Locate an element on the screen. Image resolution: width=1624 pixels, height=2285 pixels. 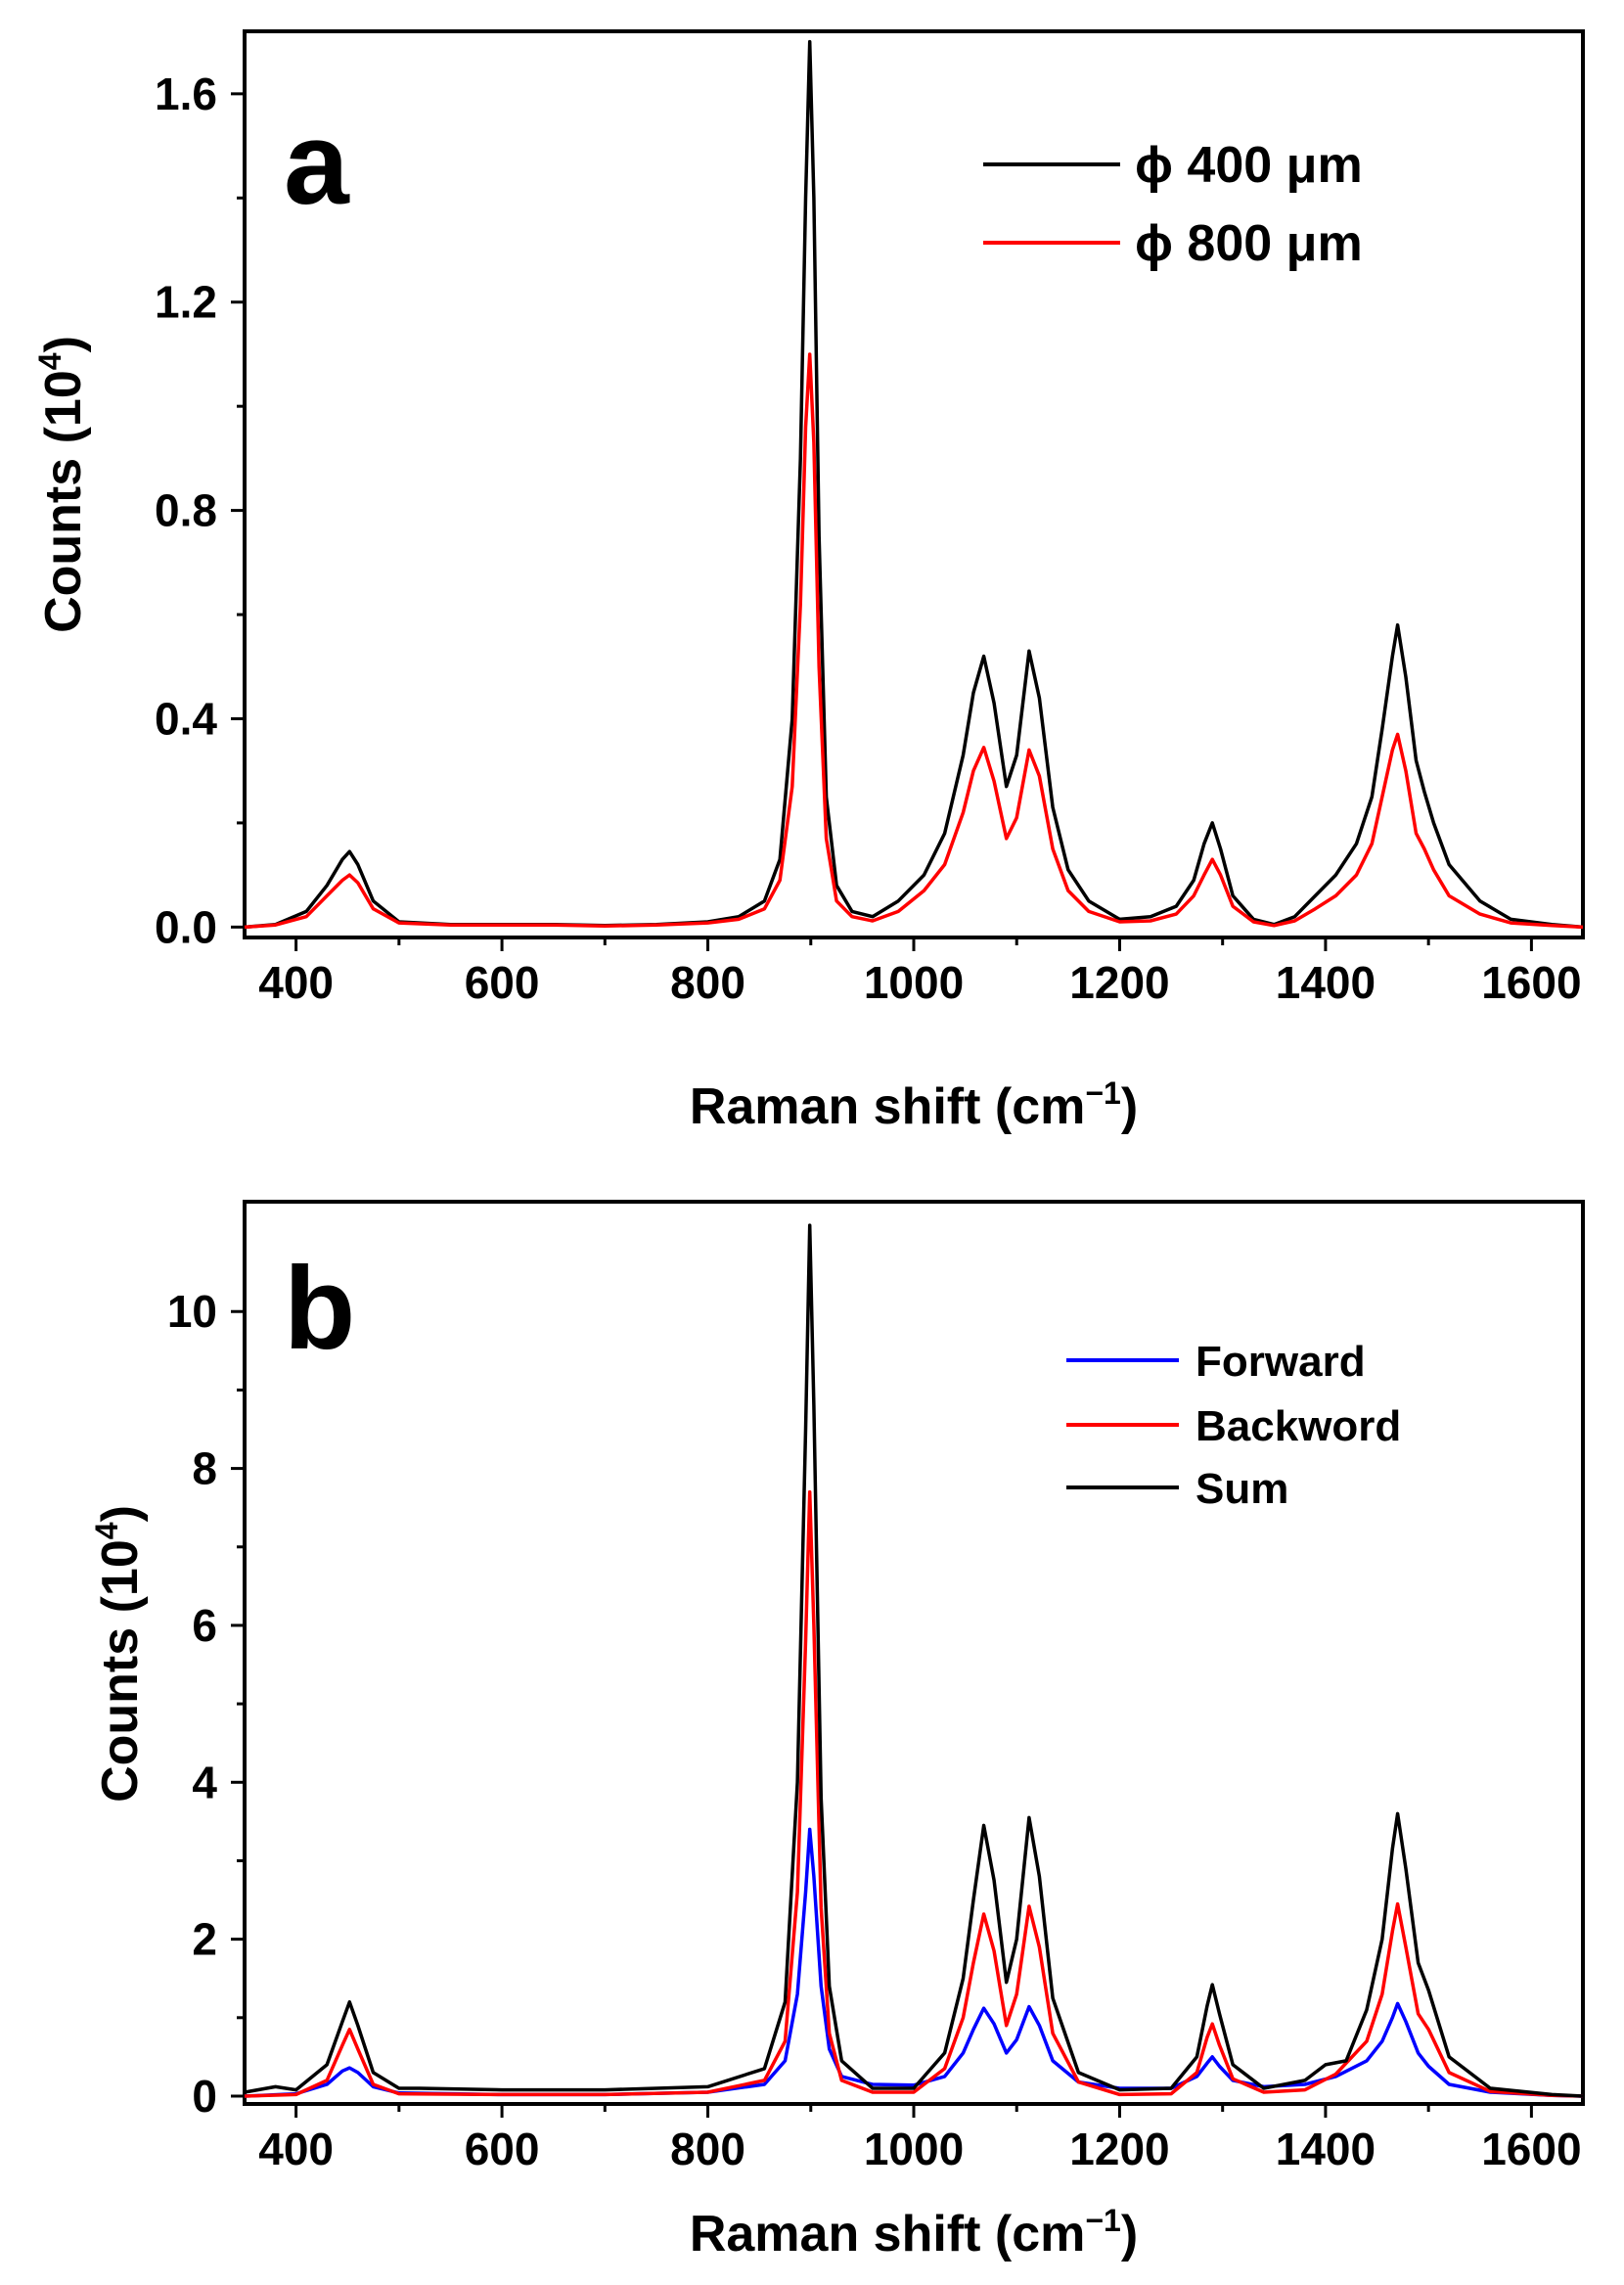
x-tick-label-a-6: 1600 is located at coordinates (1531, 982).